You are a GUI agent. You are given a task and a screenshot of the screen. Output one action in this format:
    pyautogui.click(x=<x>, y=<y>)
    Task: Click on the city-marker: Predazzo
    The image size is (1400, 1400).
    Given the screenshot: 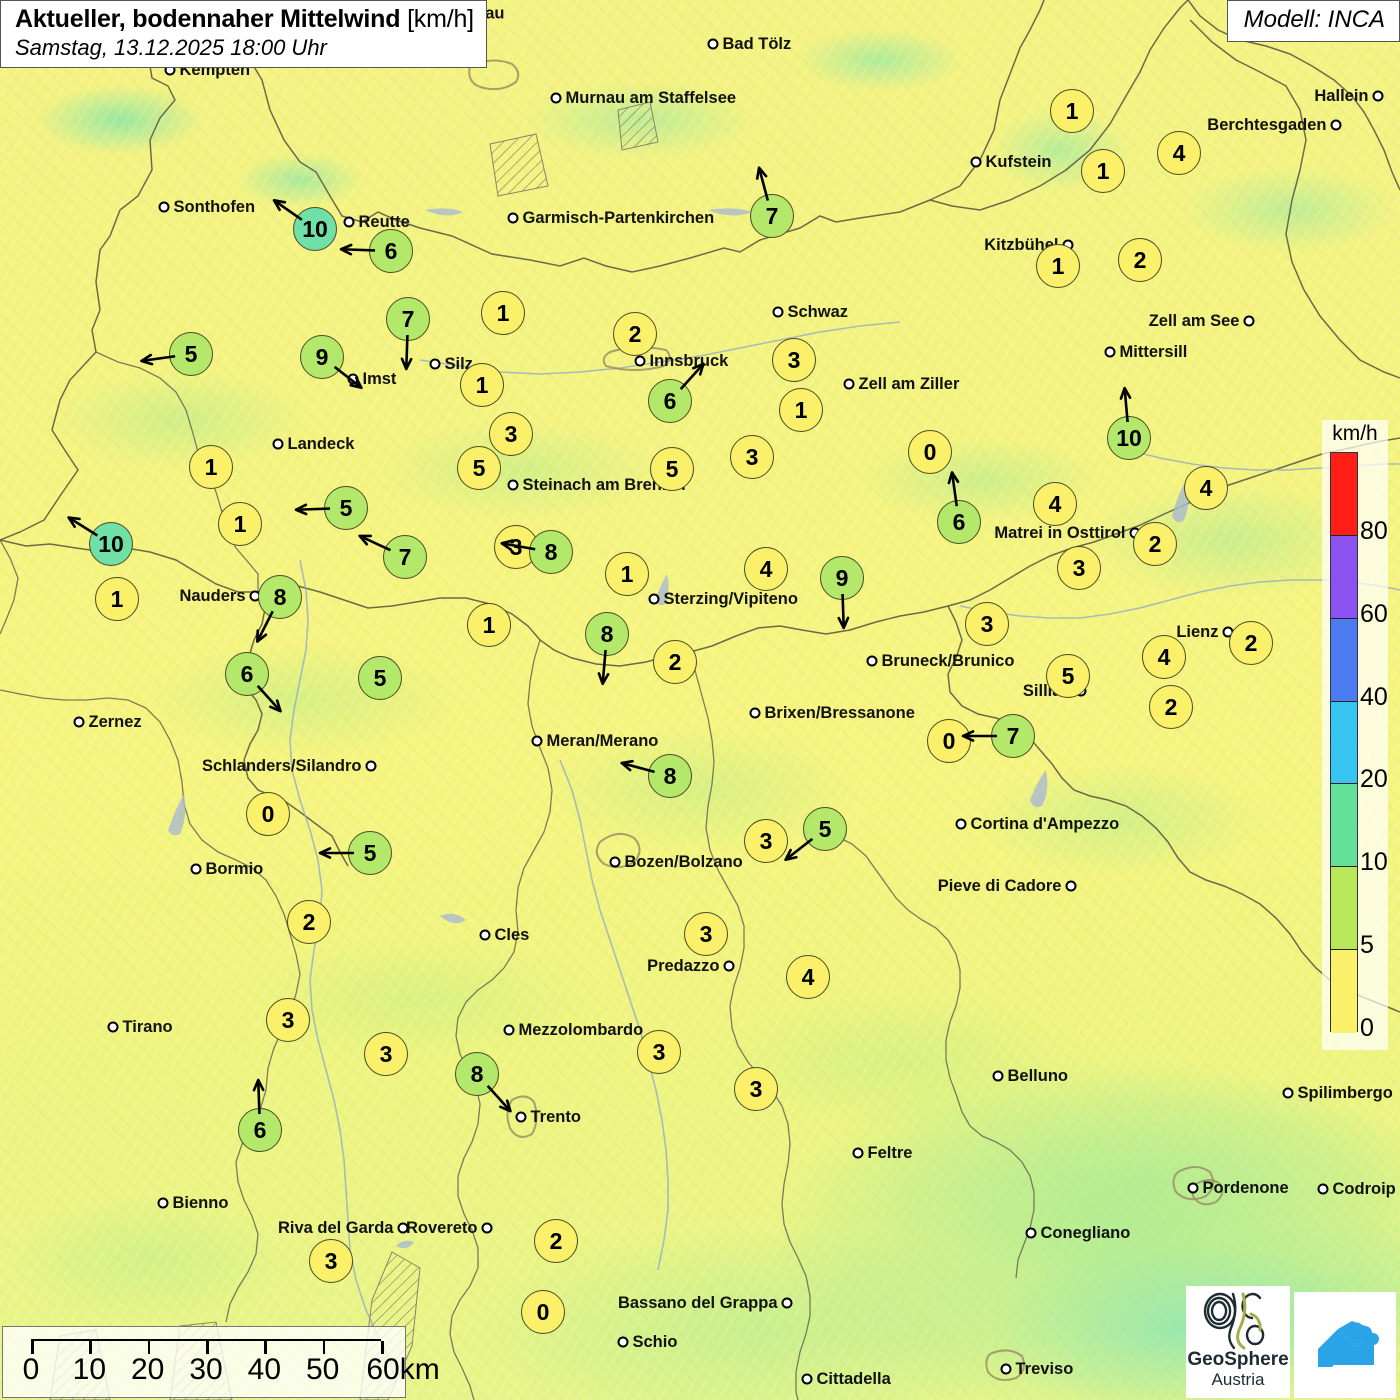 What is the action you would take?
    pyautogui.click(x=691, y=966)
    